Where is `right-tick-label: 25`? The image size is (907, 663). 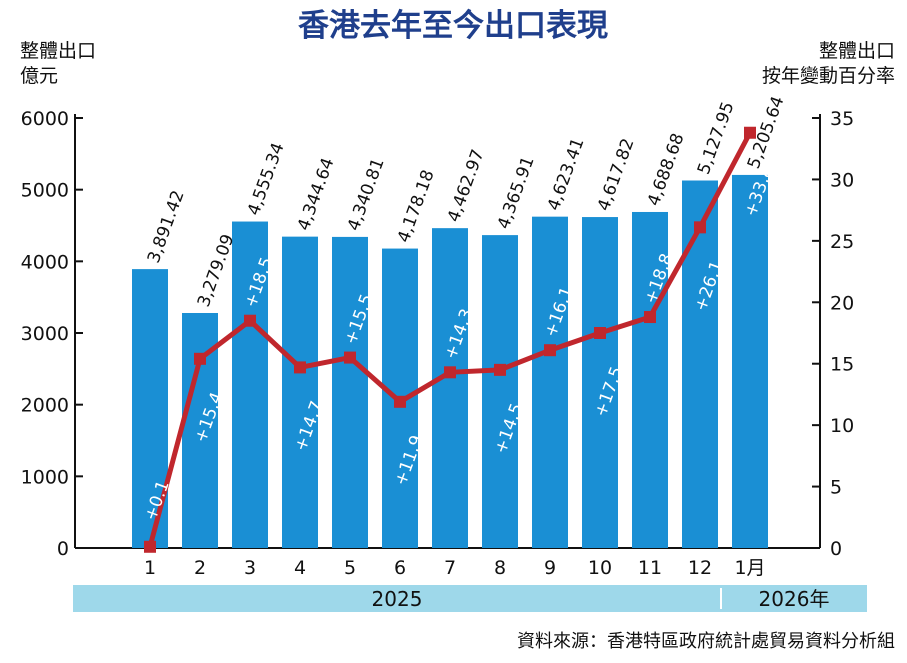
right-tick-label: 25 is located at coordinates (842, 242).